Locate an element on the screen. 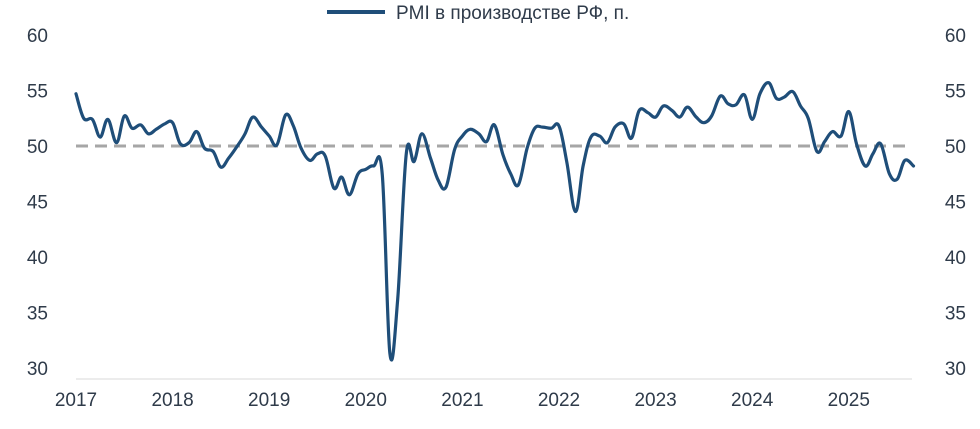  x-tick-label: 2018 is located at coordinates (172, 400).